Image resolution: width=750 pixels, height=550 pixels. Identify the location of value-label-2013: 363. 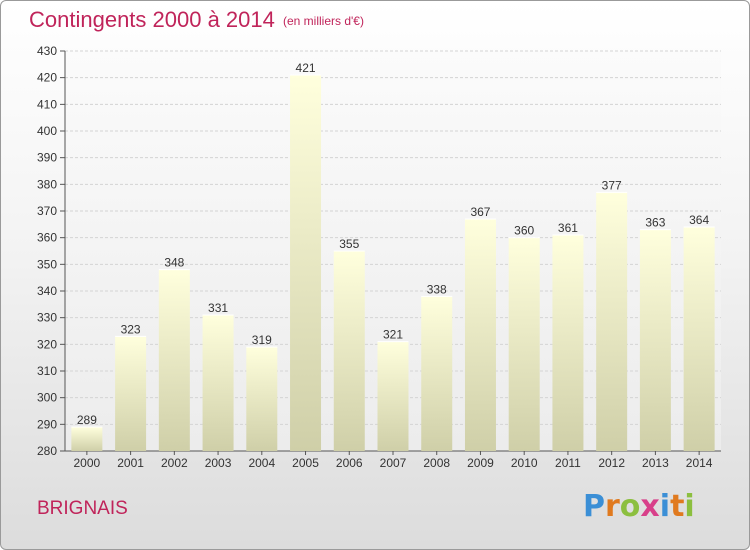
(655, 223).